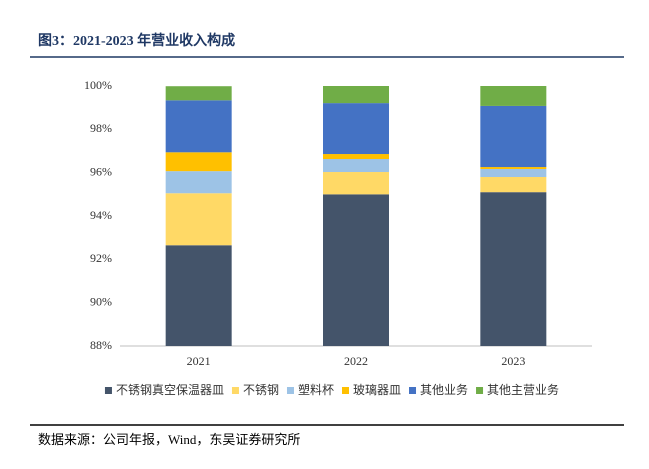  Describe the element at coordinates (169, 439) in the screenshot. I see `source: 数据来源：公司年报，Wind，东吴证券研究所` at that location.